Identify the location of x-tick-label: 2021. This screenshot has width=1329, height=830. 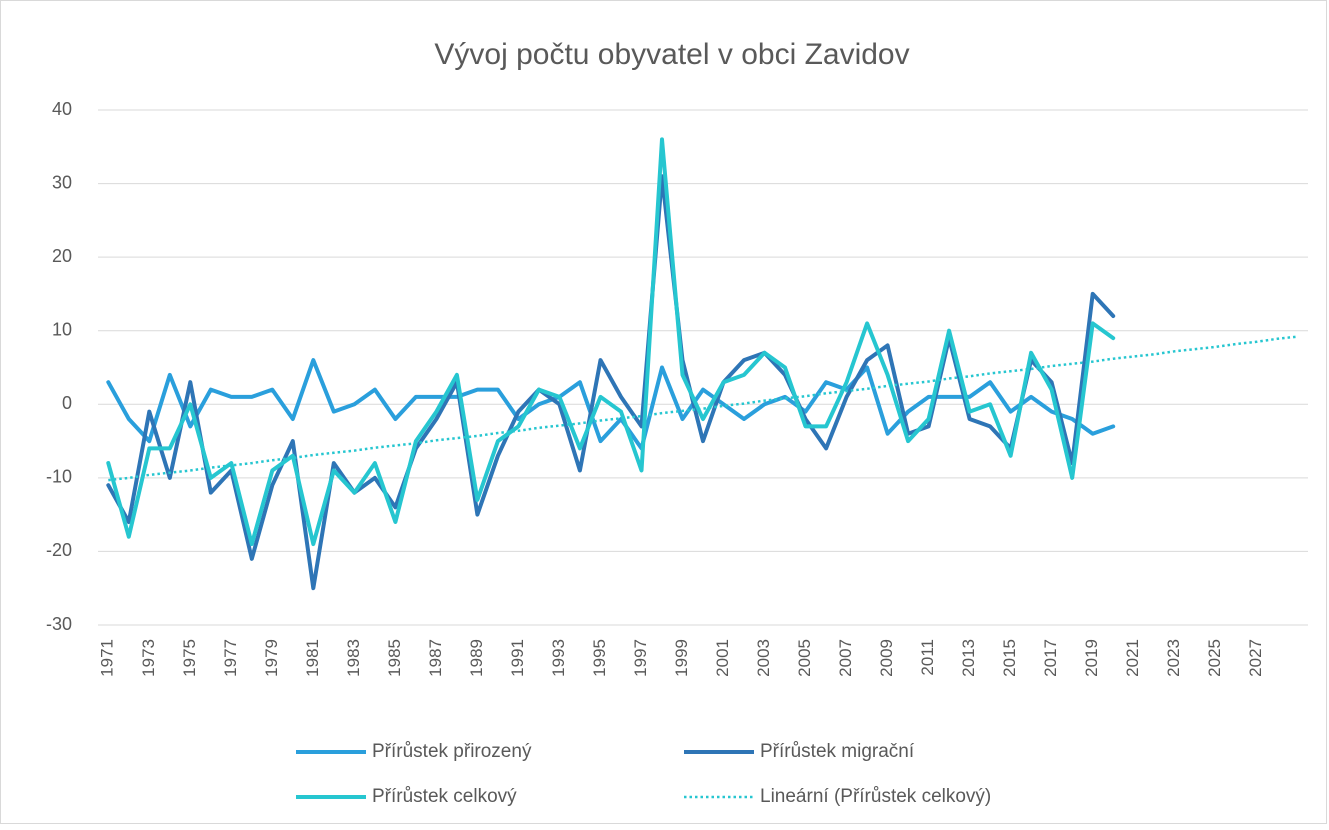
(1132, 658).